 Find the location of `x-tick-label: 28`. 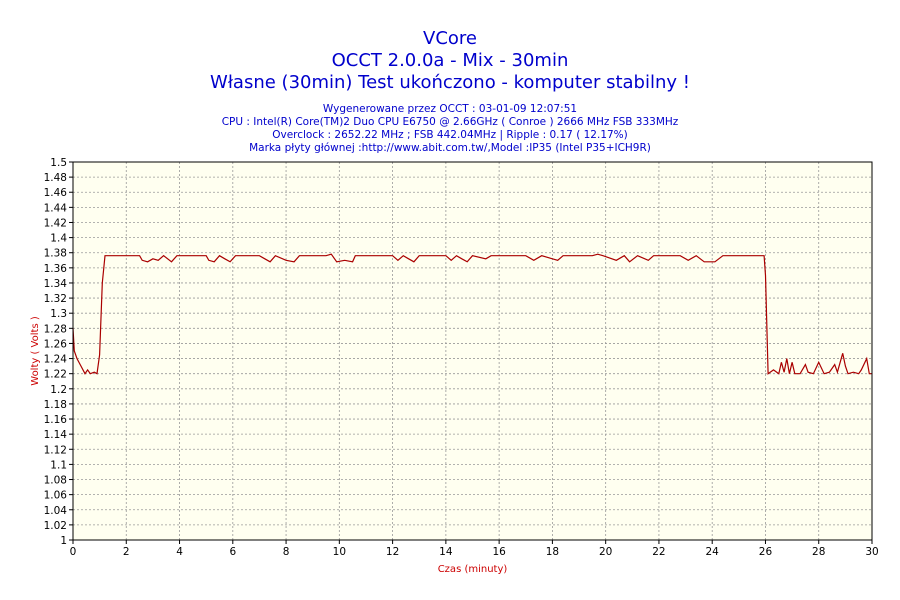

x-tick-label: 28 is located at coordinates (818, 552).